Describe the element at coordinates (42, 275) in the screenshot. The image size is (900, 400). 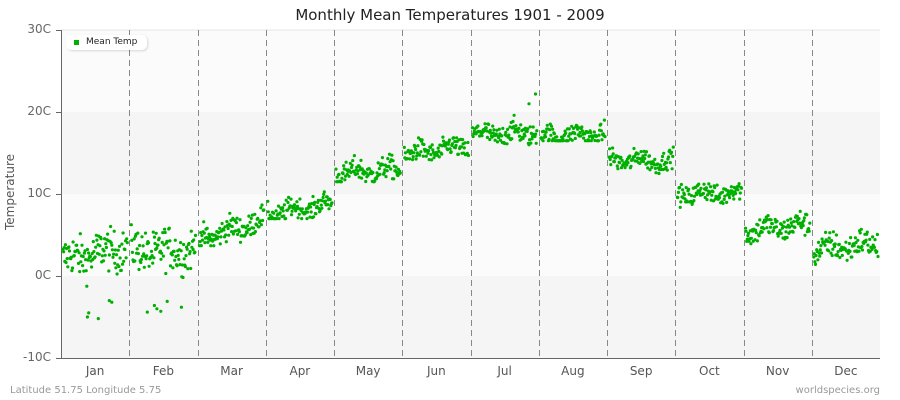
I see `y-tick-label: 0C` at that location.